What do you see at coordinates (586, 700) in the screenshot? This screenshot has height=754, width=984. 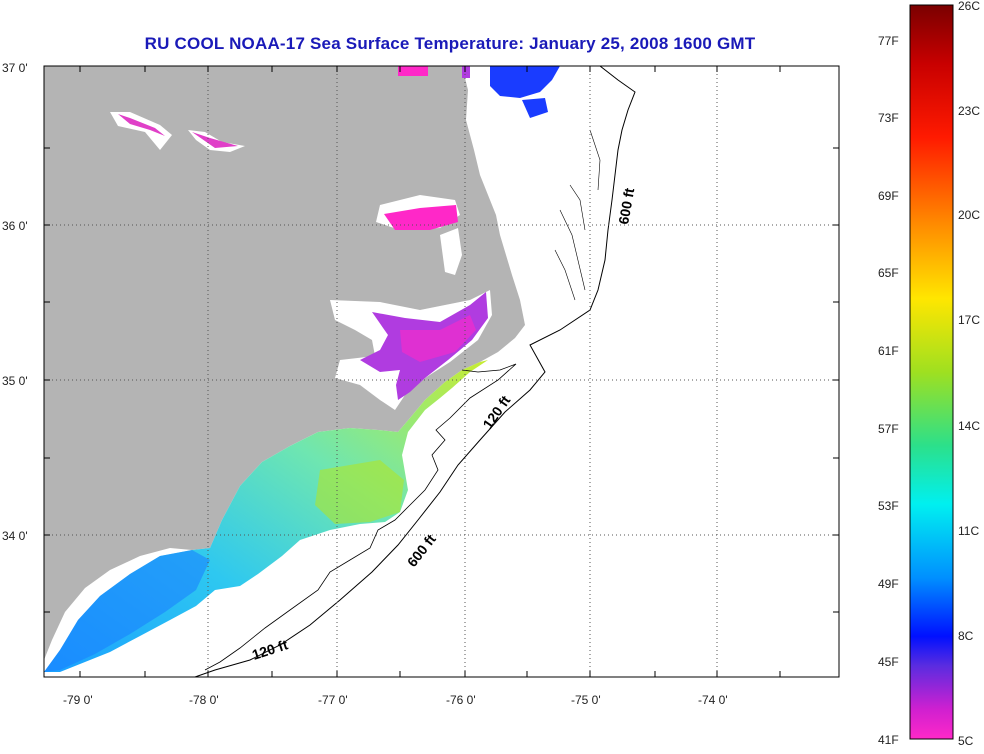 I see `lon-label-75: -75 0'` at bounding box center [586, 700].